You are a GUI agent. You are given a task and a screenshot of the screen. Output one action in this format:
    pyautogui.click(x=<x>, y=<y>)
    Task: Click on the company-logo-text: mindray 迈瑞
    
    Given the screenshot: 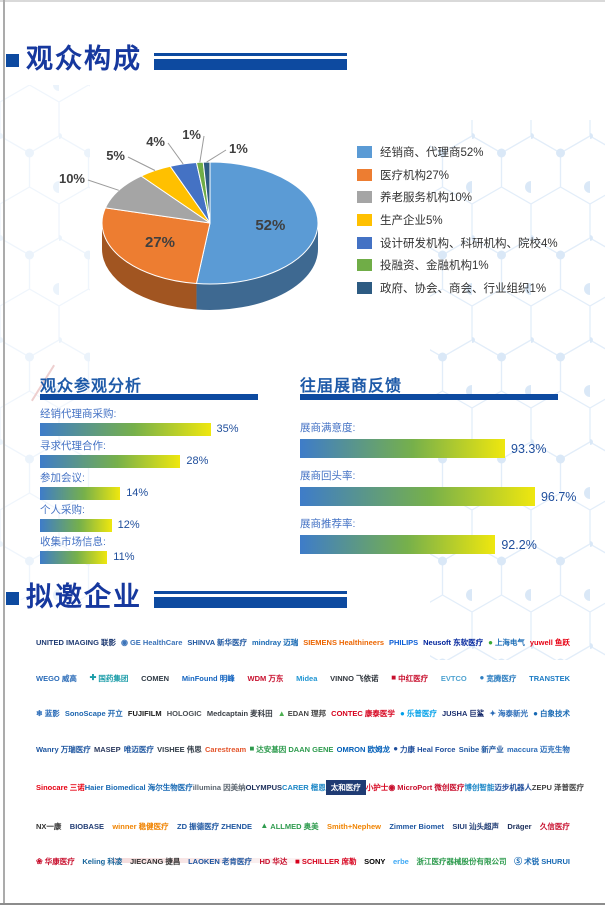 What is the action you would take?
    pyautogui.click(x=275, y=642)
    